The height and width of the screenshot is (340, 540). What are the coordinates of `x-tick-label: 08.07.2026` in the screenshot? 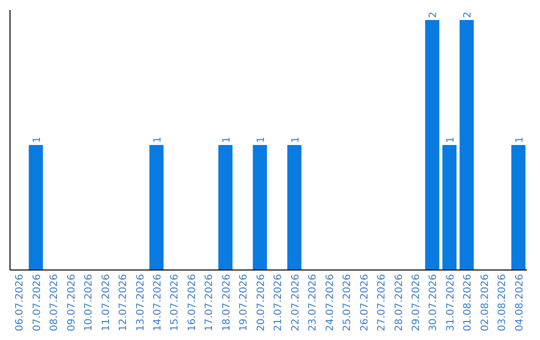 It's located at (54, 303).